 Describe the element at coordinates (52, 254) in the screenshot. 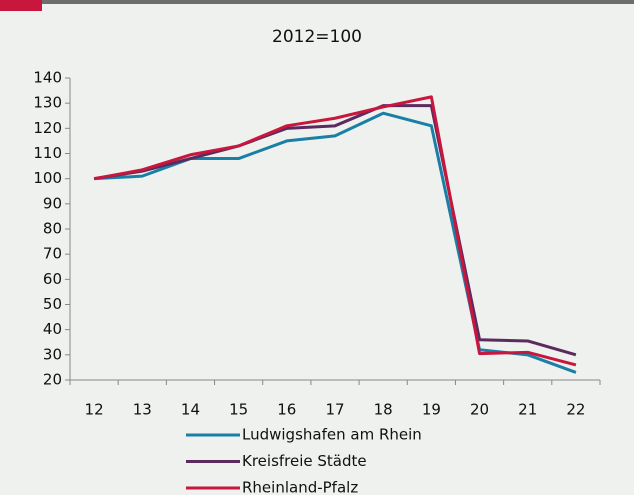

I see `y-tick-label: 70` at that location.